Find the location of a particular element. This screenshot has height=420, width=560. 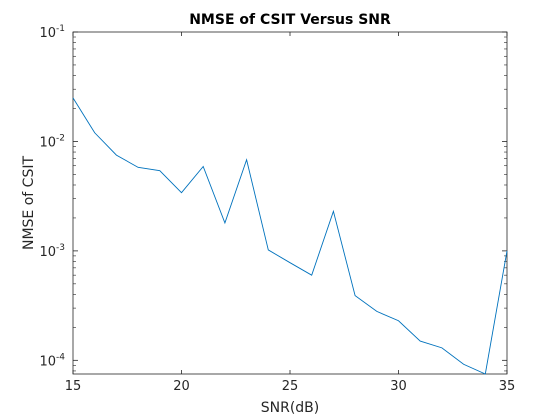

chart-title: NMSE of CSIT Versus SNR is located at coordinates (290, 20).